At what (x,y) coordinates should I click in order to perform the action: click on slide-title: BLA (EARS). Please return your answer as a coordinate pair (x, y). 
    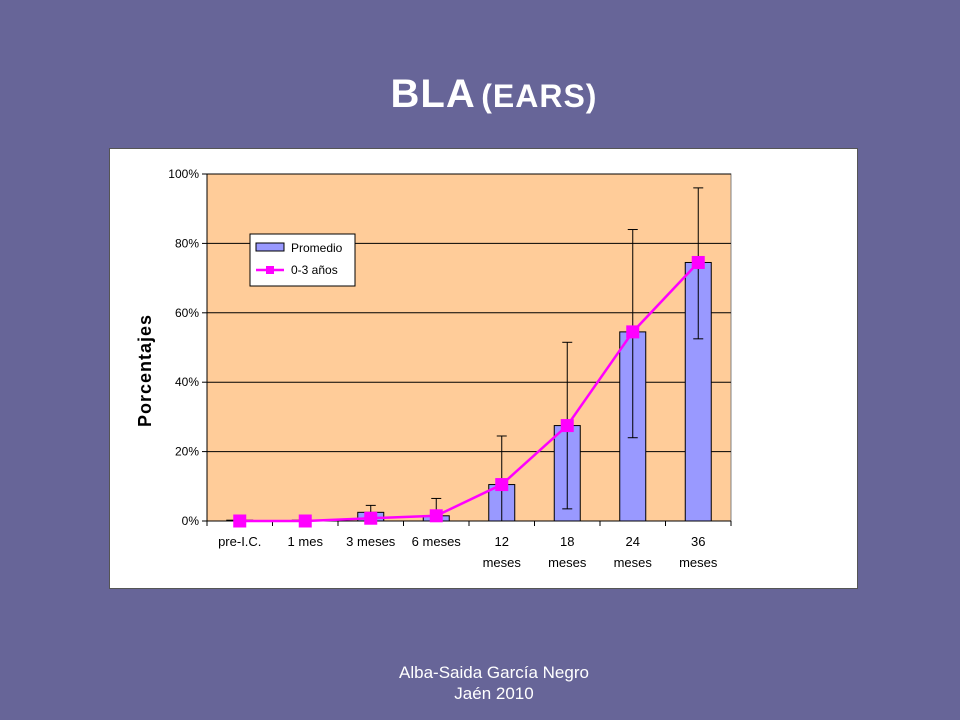
    Looking at the image, I should click on (480, 94).